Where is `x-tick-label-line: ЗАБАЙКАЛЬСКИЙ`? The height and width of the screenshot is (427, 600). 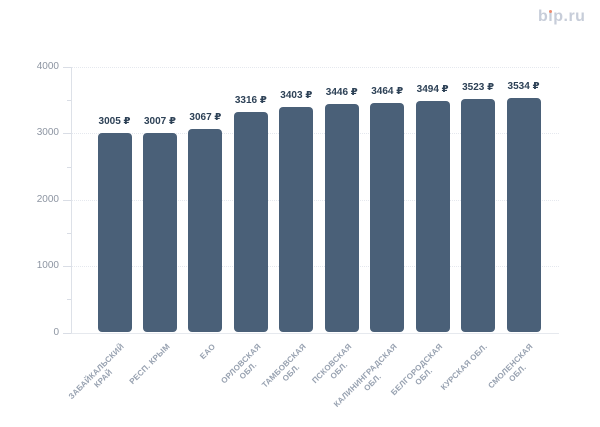
x-tick-label-line: ЗАБАЙКАЛЬСКИЙ is located at coordinates (96, 371).